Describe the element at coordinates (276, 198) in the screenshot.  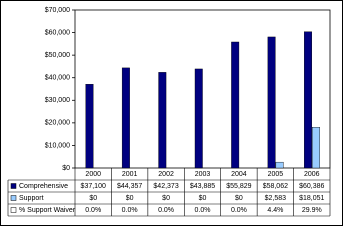
I see `table-cell: $2,583` at that location.